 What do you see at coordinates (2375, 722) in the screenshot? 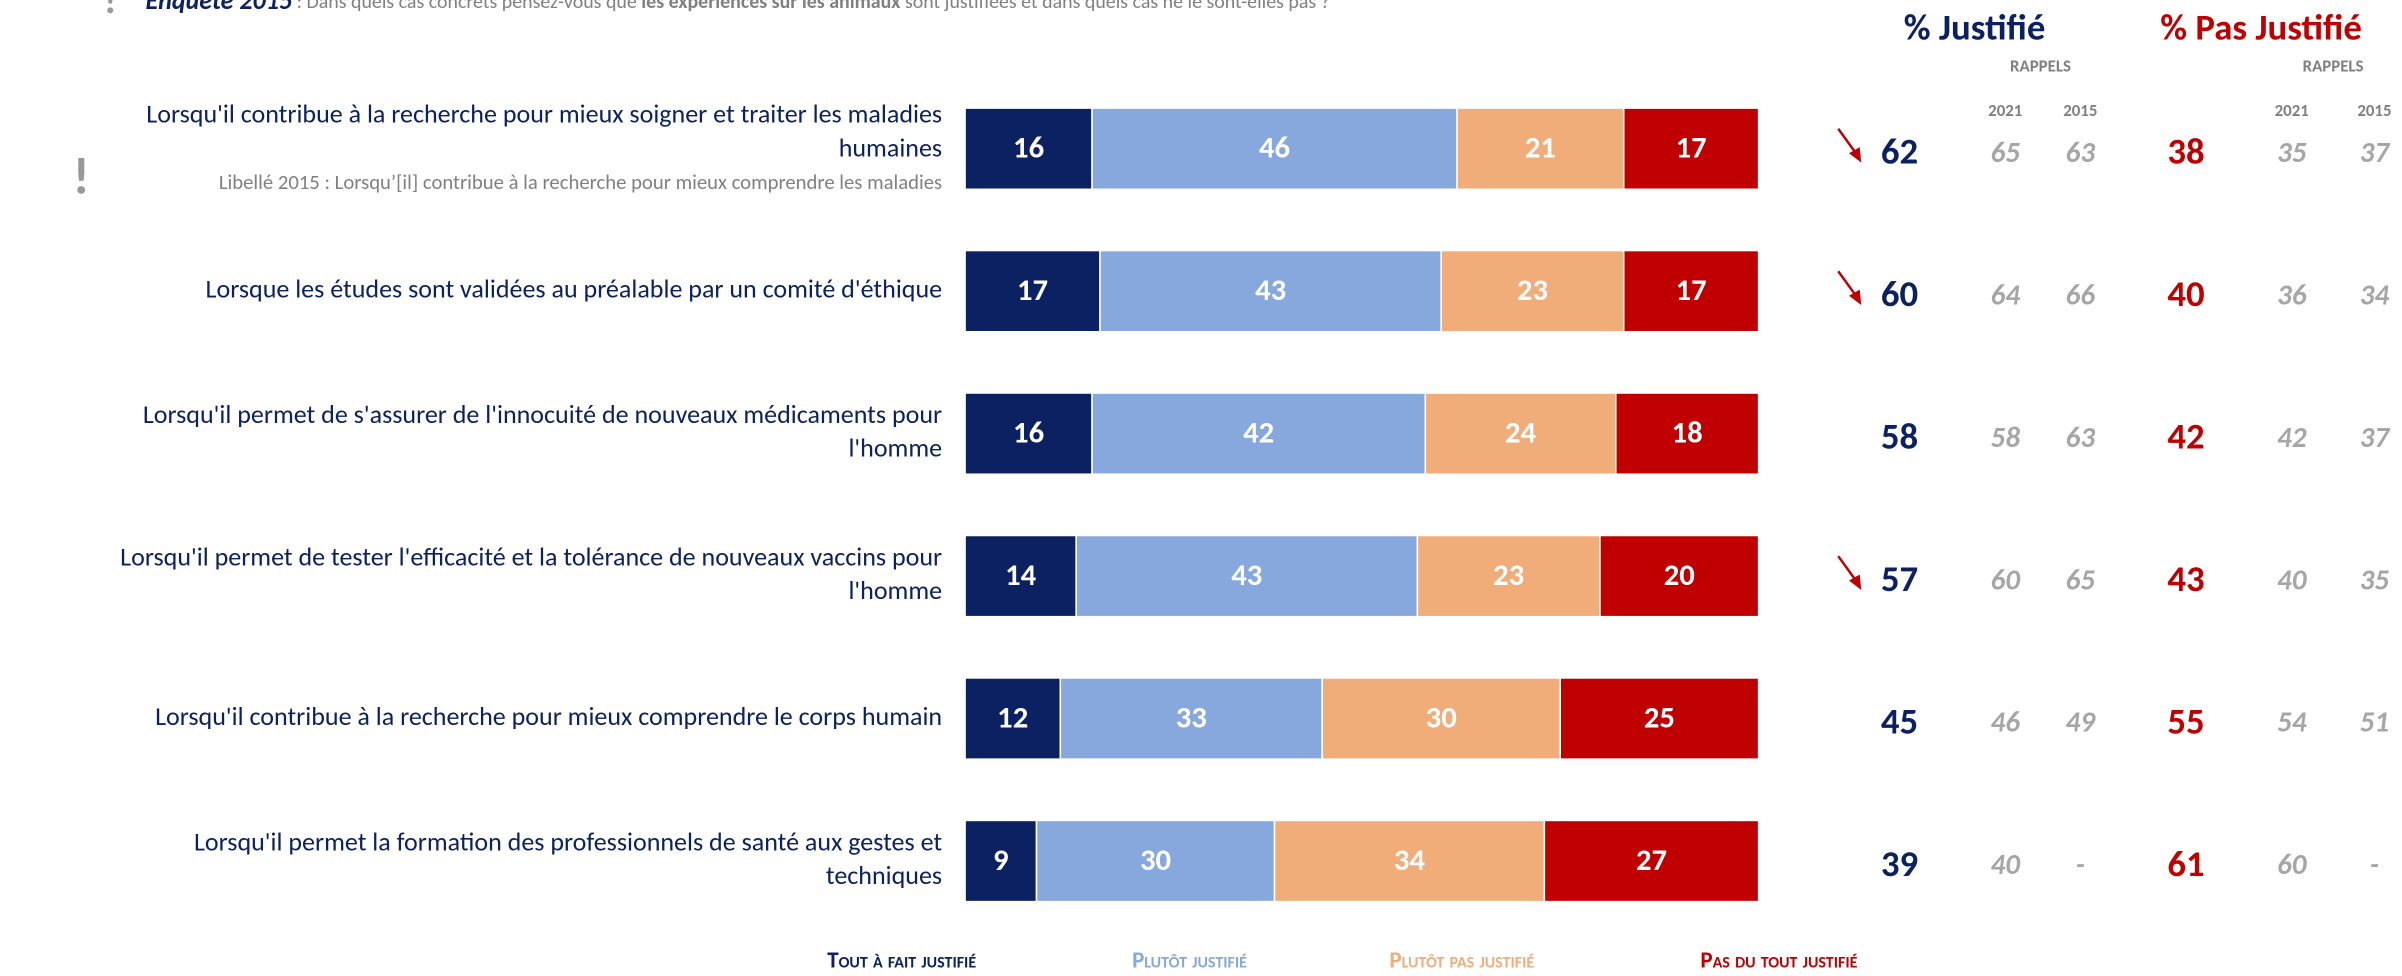
I see `recall-value: 51` at bounding box center [2375, 722].